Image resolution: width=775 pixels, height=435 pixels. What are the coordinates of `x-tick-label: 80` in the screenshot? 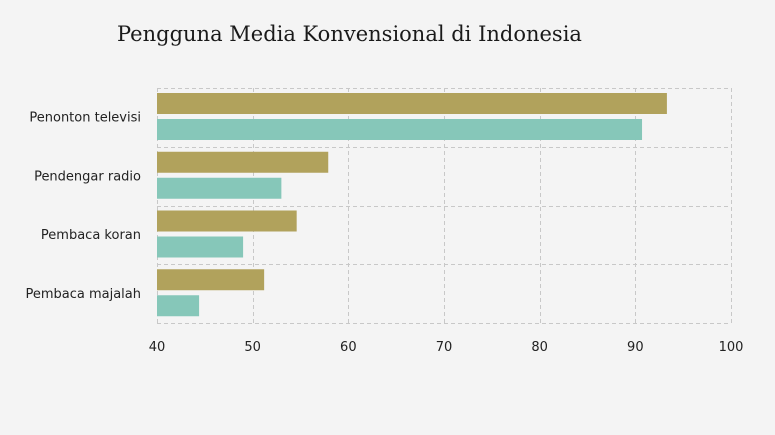 It's located at (539, 347).